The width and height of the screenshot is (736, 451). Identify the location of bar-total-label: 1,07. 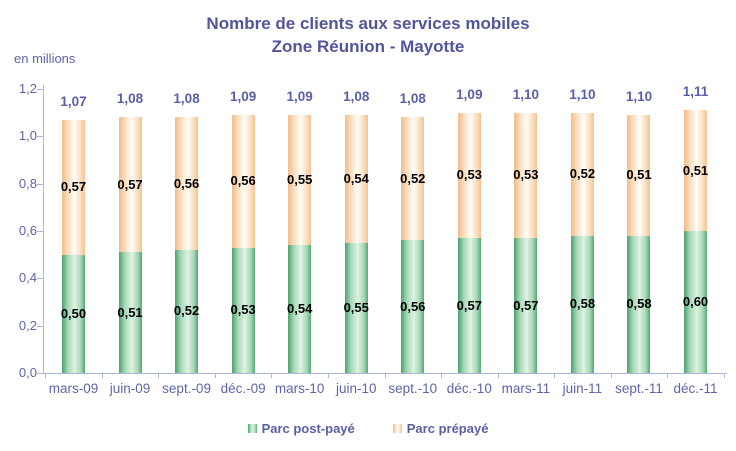
(73, 101).